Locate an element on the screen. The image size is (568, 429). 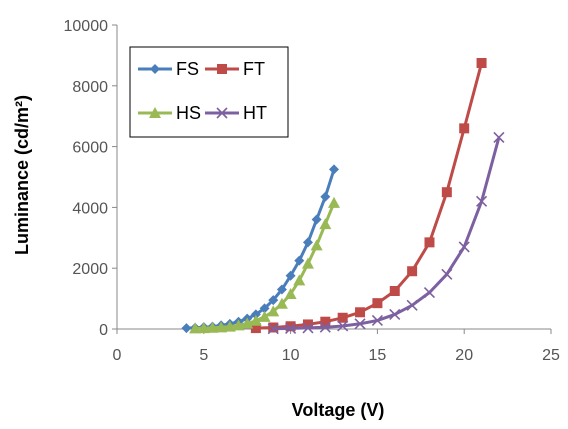
y-axis-title: Luminance (cd/m²) is located at coordinates (22, 175).